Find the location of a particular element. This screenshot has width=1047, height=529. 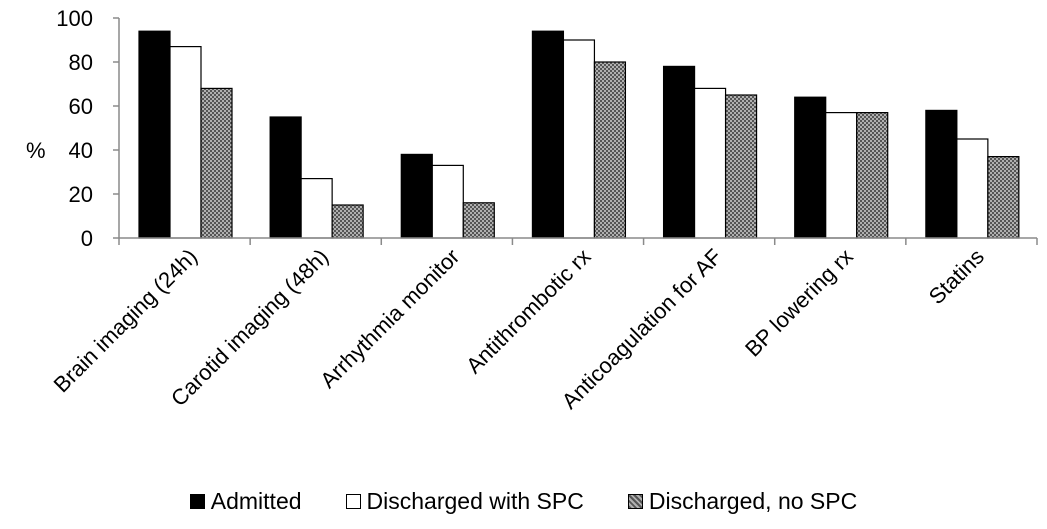

x-tick-label-6: BP lowering rx is located at coordinates (799, 303).